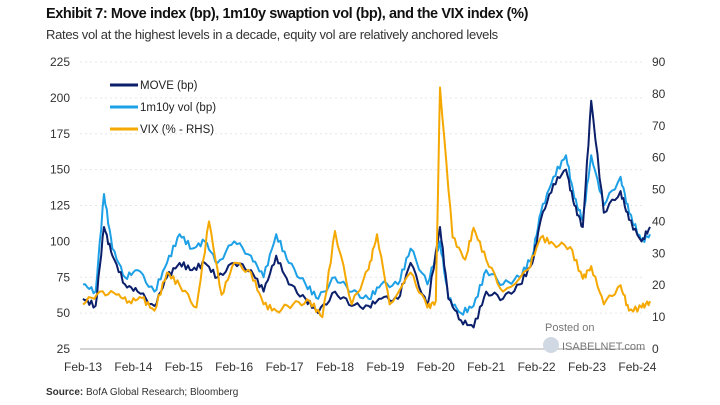  What do you see at coordinates (659, 62) in the screenshot?
I see `y-right-tick-label: 90` at bounding box center [659, 62].